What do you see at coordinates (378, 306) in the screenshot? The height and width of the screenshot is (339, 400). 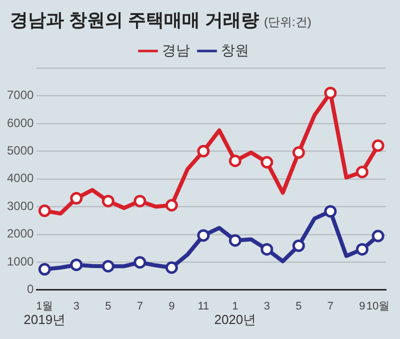 I see `x-tick-label: 10월` at bounding box center [378, 306].